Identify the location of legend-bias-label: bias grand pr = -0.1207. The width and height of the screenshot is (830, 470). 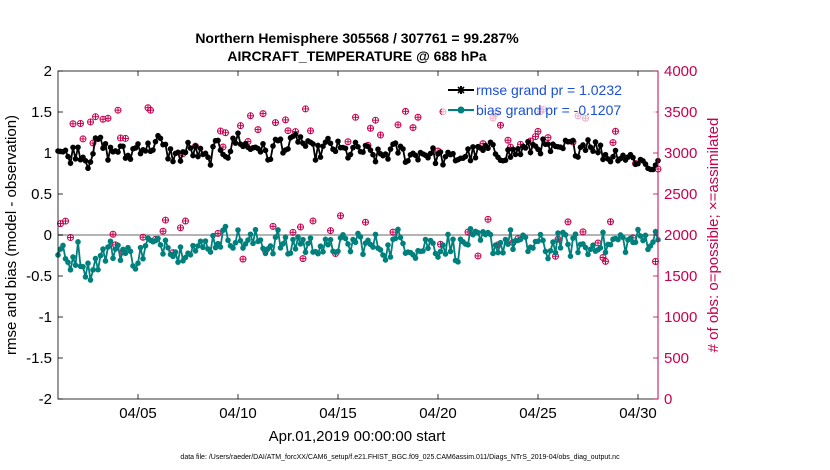
(548, 110).